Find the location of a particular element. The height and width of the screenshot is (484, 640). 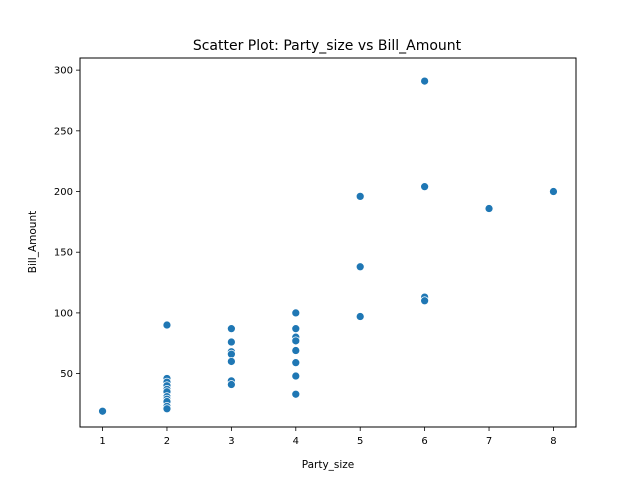

x-tick-label: 6 is located at coordinates (424, 441).